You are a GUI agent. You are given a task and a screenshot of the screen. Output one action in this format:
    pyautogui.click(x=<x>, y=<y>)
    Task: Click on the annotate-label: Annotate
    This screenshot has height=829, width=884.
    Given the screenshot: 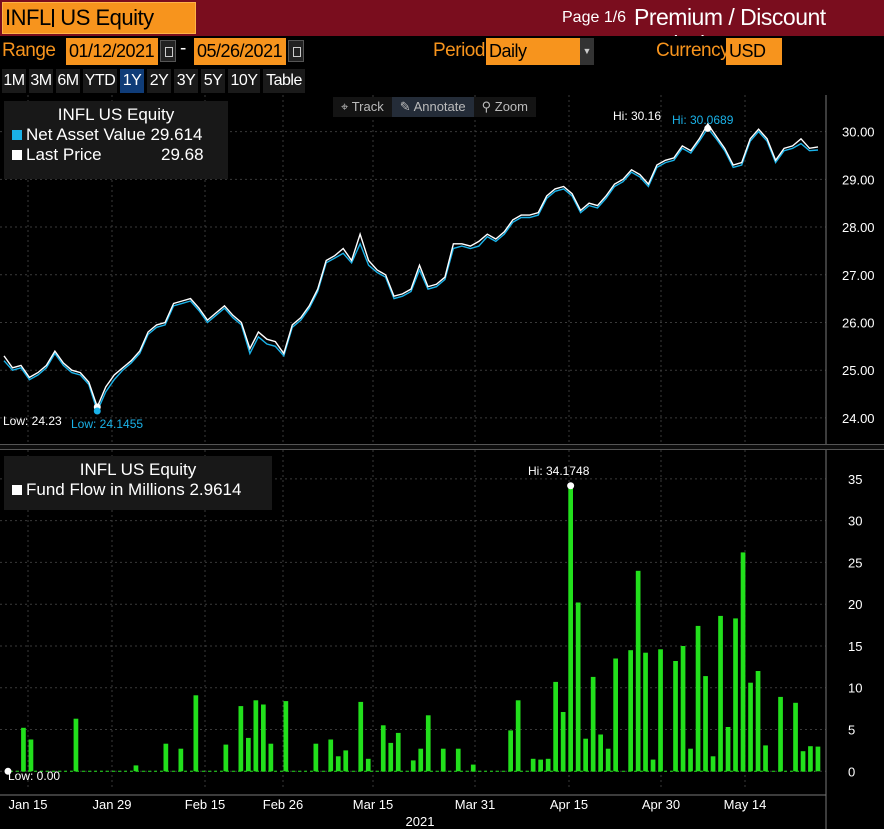 What is the action you would take?
    pyautogui.click(x=439, y=106)
    